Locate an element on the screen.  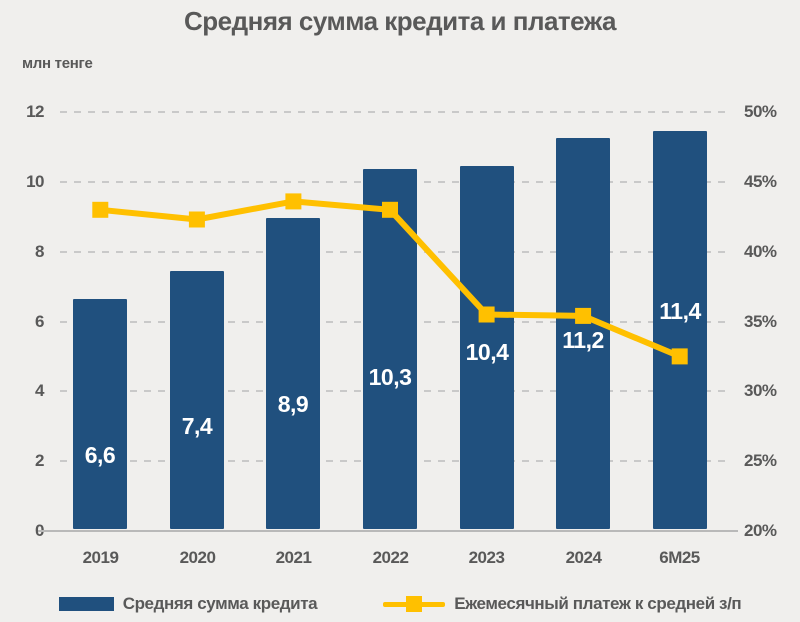
bar-series-label: Средняя сумма кредита is located at coordinates (220, 603).